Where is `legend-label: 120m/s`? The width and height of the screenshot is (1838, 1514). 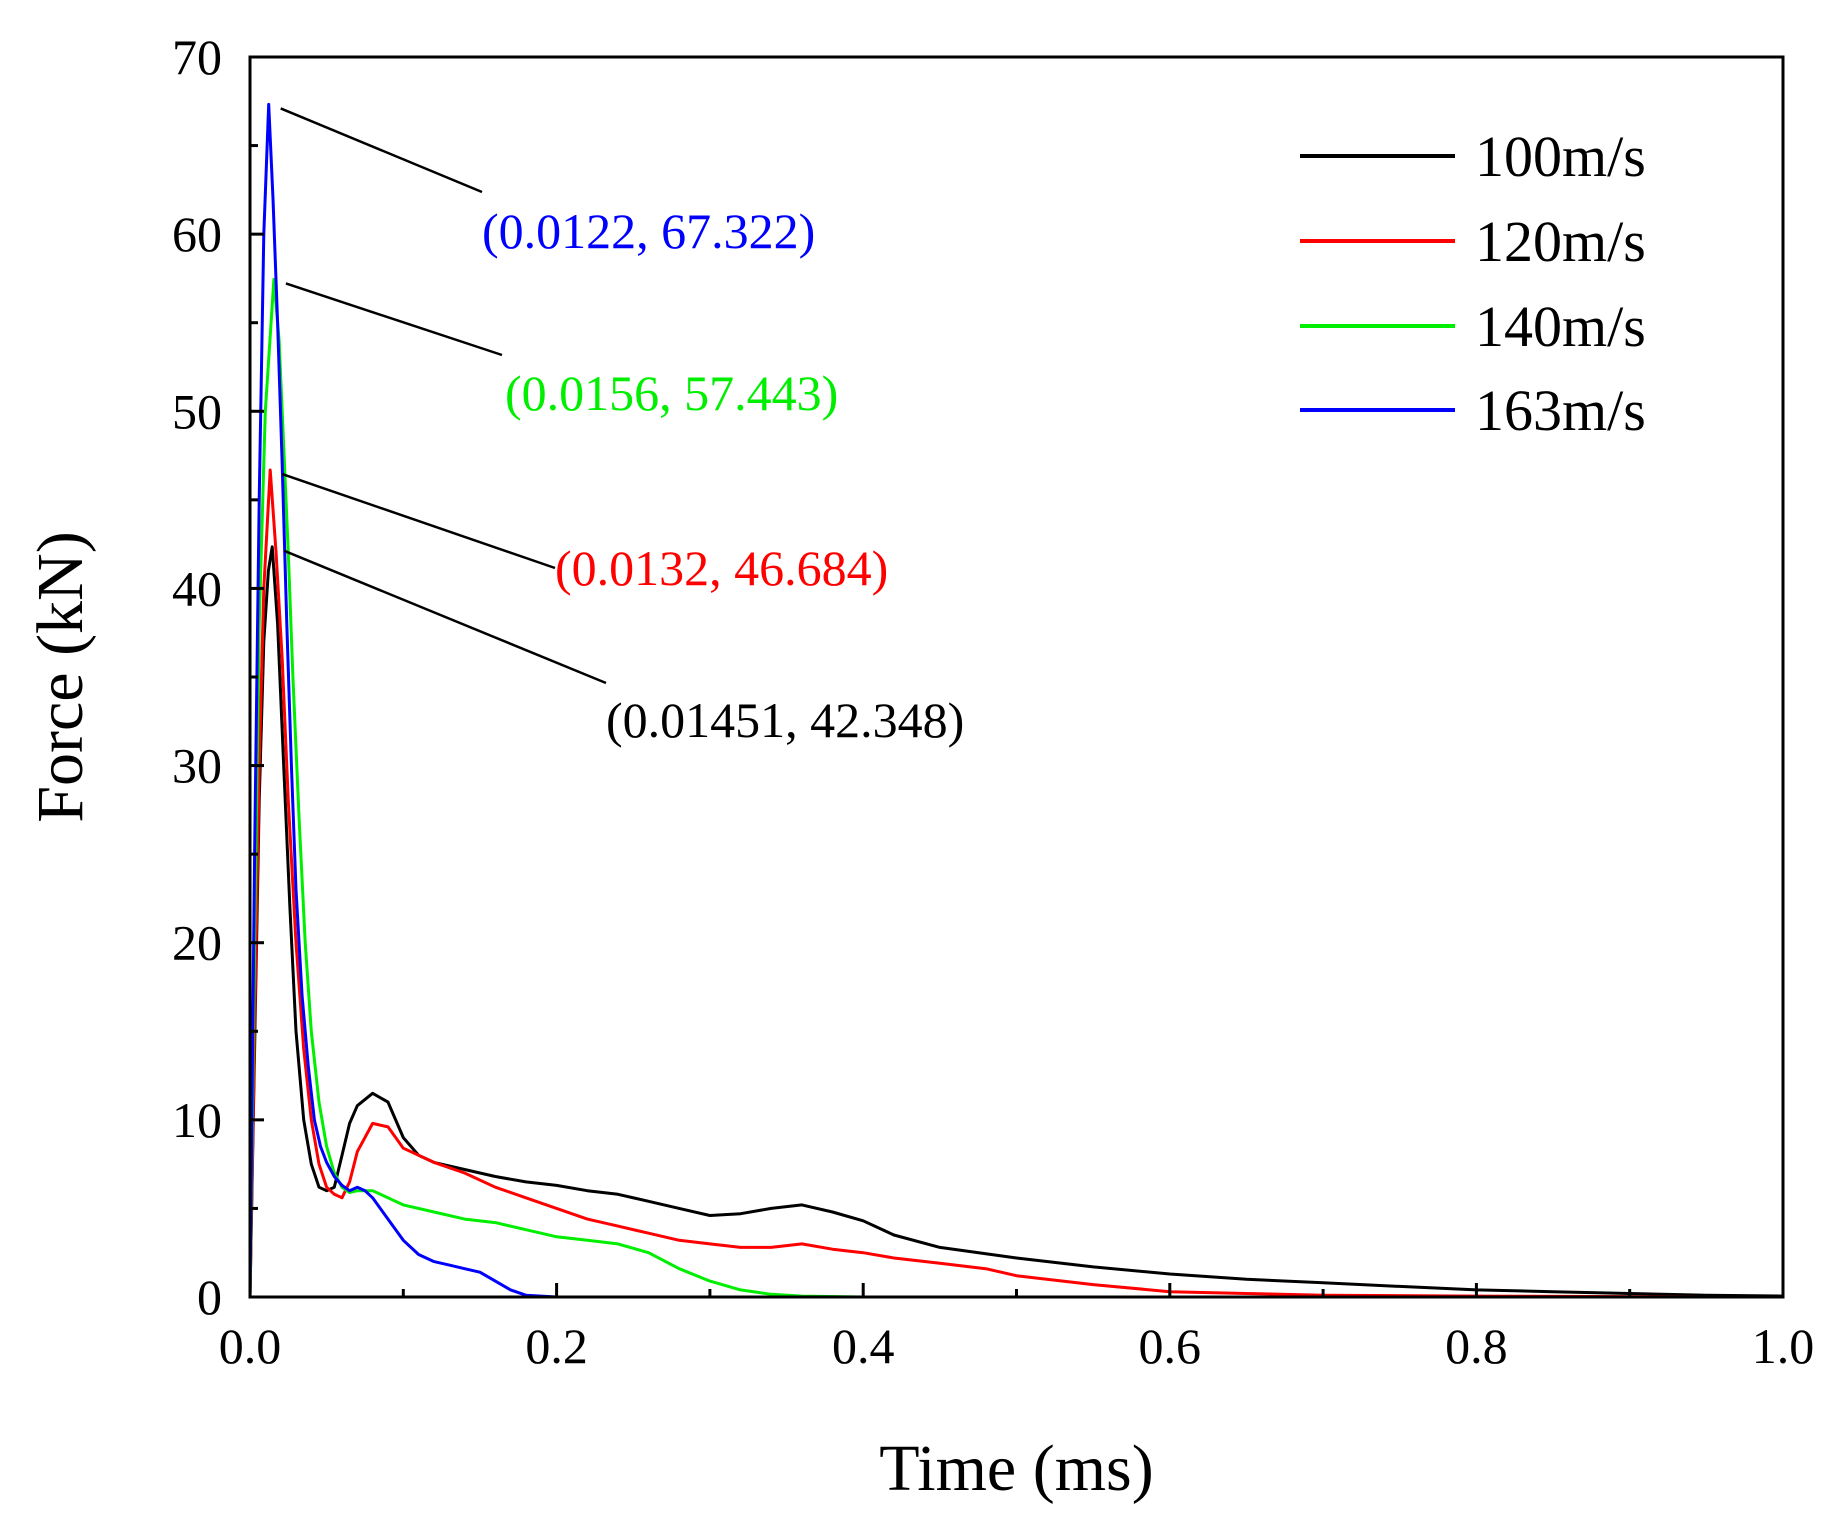
legend-label: 120m/s is located at coordinates (1560, 241).